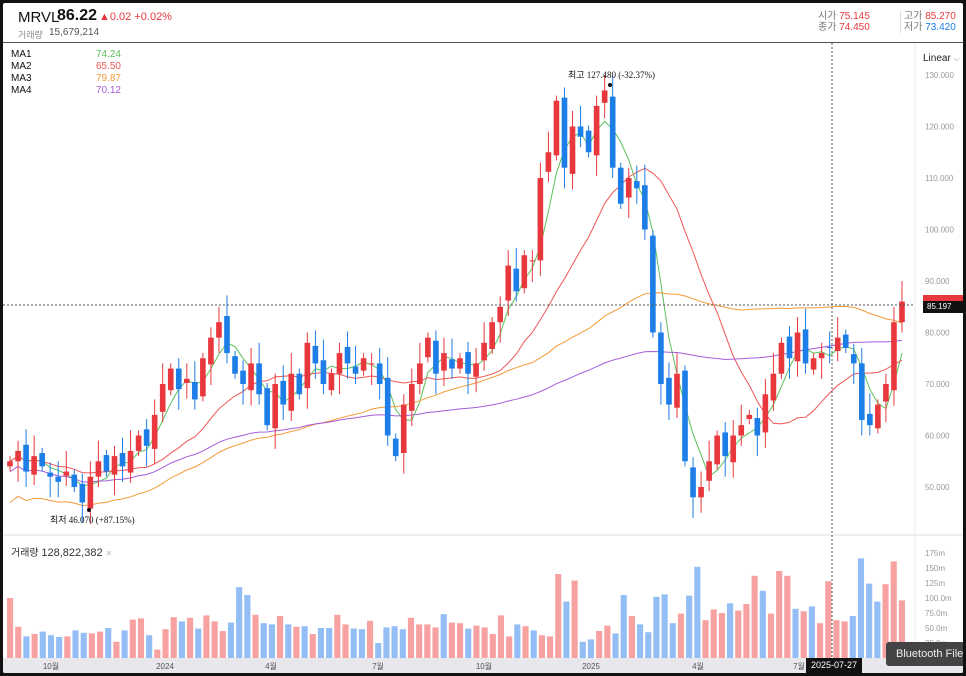  Describe the element at coordinates (39, 17) in the screenshot. I see `symbol: MRVL` at that location.